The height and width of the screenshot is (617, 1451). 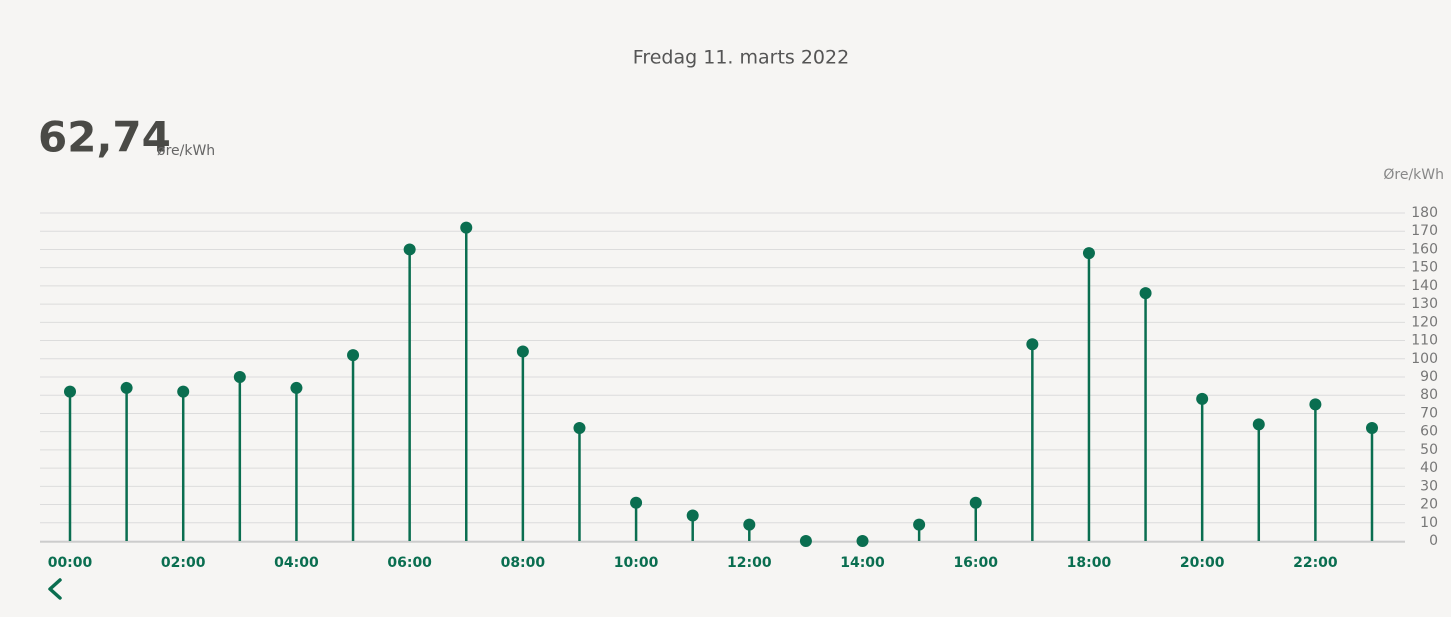 What do you see at coordinates (1315, 563) in the screenshot?
I see `x-tick-label: 22:00` at bounding box center [1315, 563].